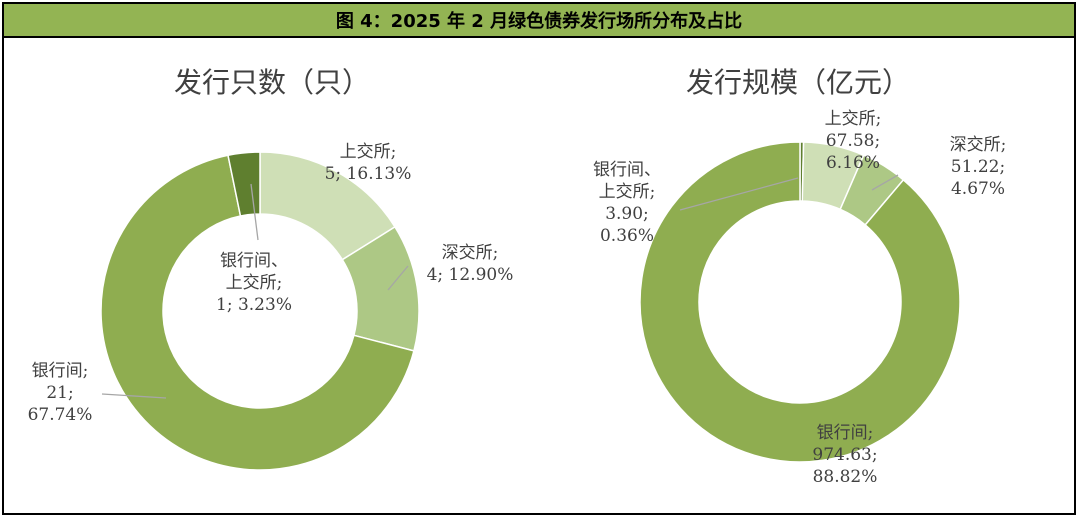 Image resolution: width=1080 pixels, height=519 pixels. I want to click on data-label-inter-bank-shanghai: 银行间、上交所; 1; 3.23%, so click(254, 283).